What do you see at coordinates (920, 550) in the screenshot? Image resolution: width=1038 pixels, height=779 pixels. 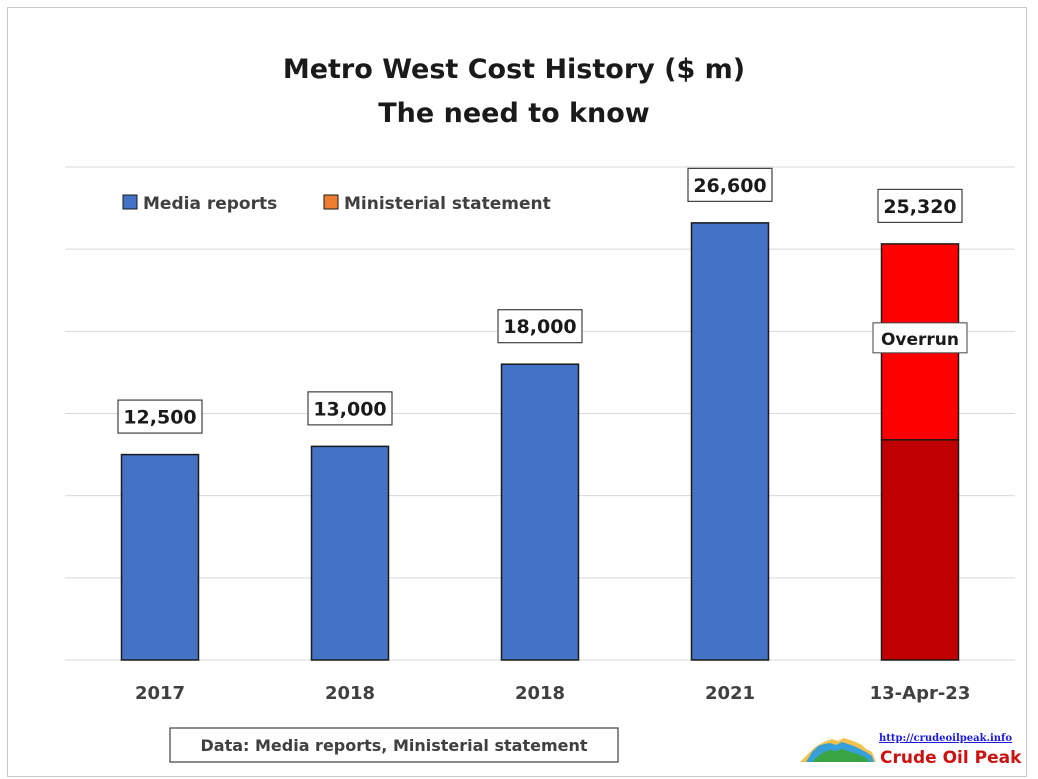 I see `bar-segment-base` at bounding box center [920, 550].